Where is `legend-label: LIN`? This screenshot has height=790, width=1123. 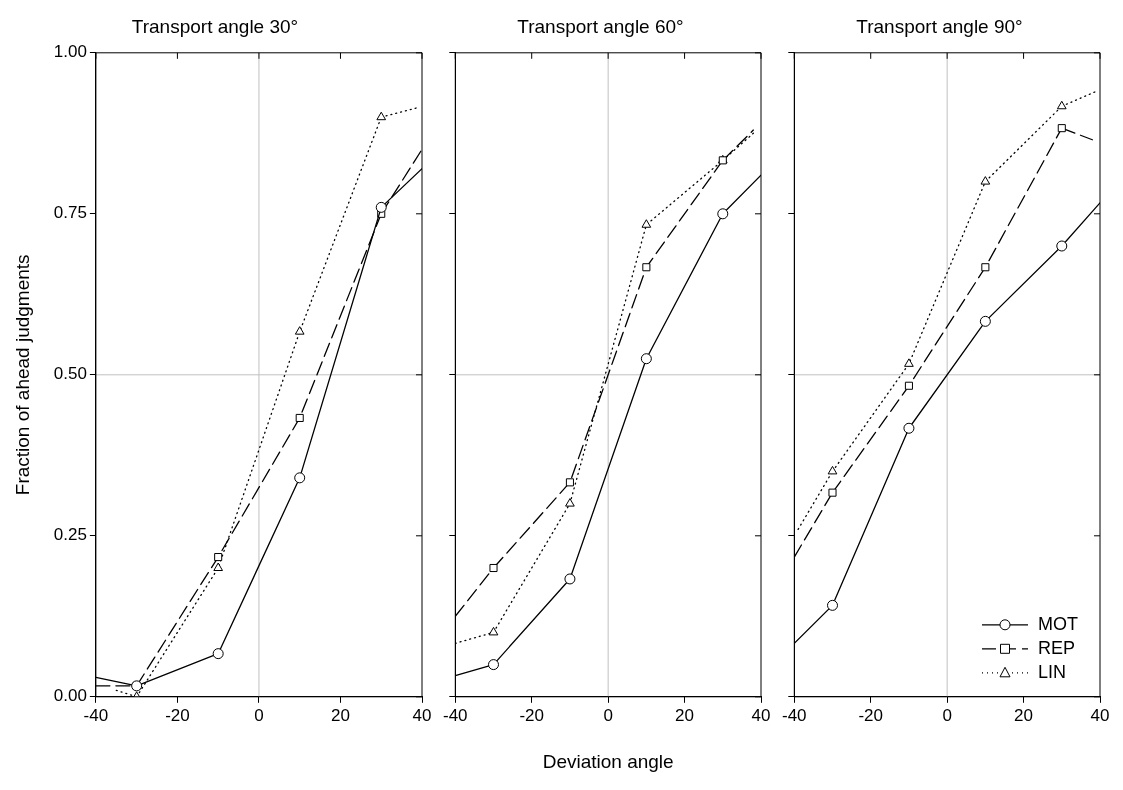
legend-label: LIN is located at coordinates (1052, 671).